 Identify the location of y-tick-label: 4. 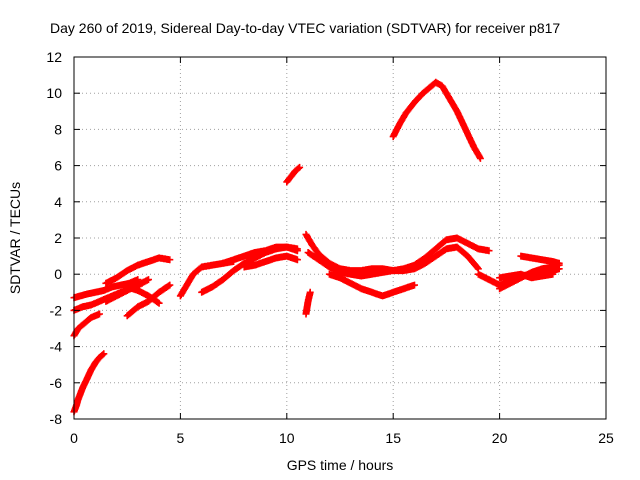
(58, 202).